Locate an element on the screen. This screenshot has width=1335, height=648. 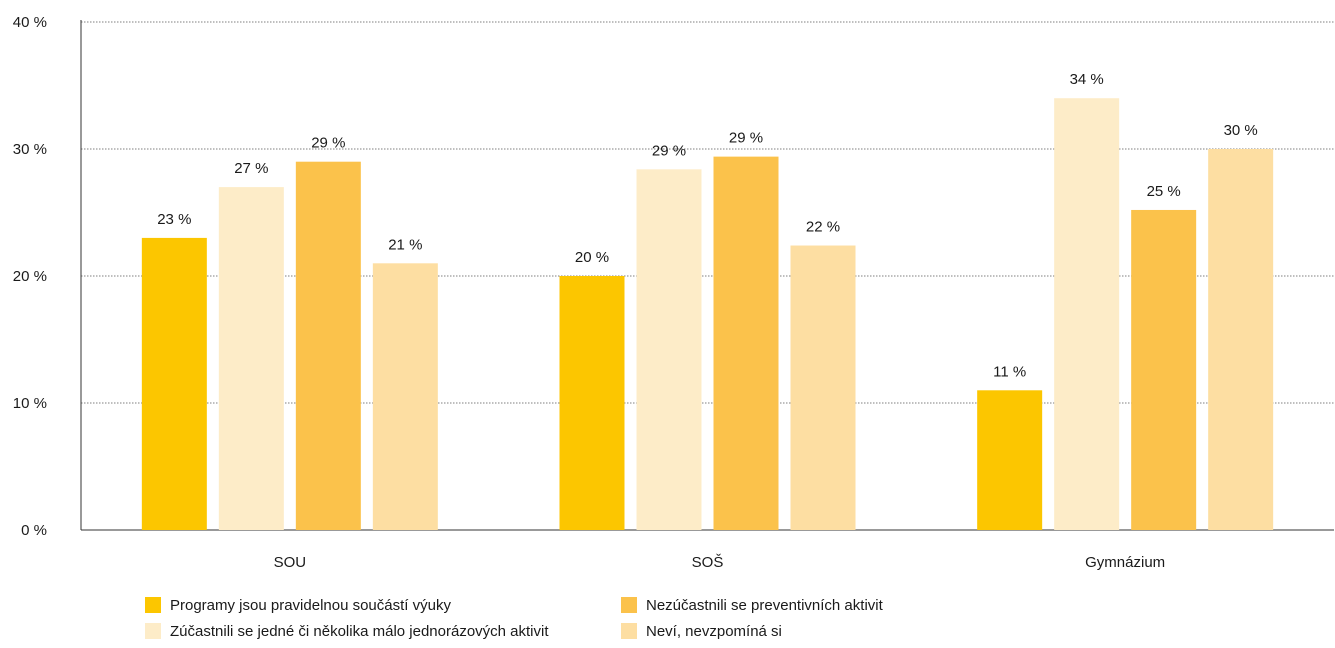
x-axis: SOU SOŠ Gymnázium is located at coordinates (707, 550).